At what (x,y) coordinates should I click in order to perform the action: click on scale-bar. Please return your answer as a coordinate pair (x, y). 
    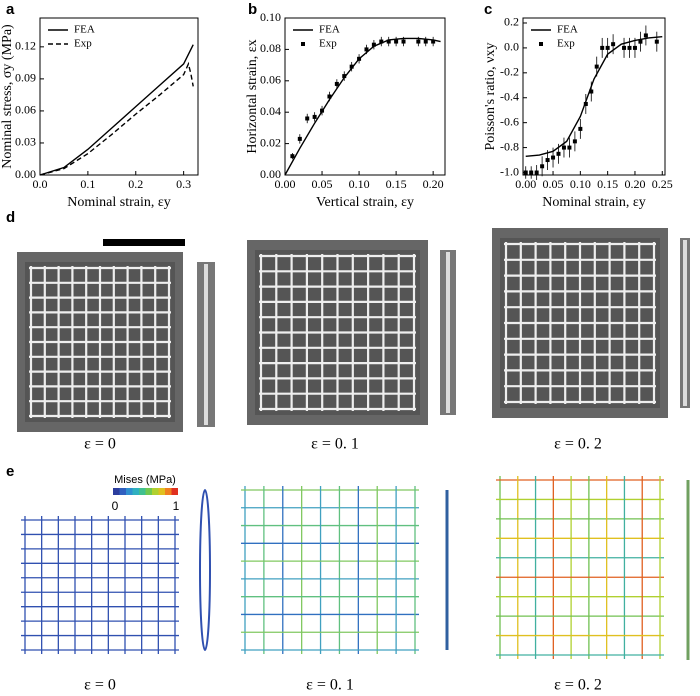
    Looking at the image, I should click on (144, 242).